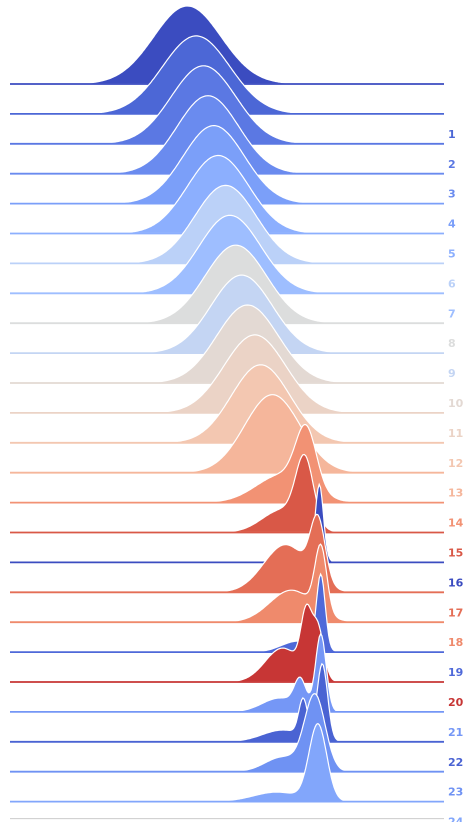  I want to click on ridge-label: 3, so click(452, 194).